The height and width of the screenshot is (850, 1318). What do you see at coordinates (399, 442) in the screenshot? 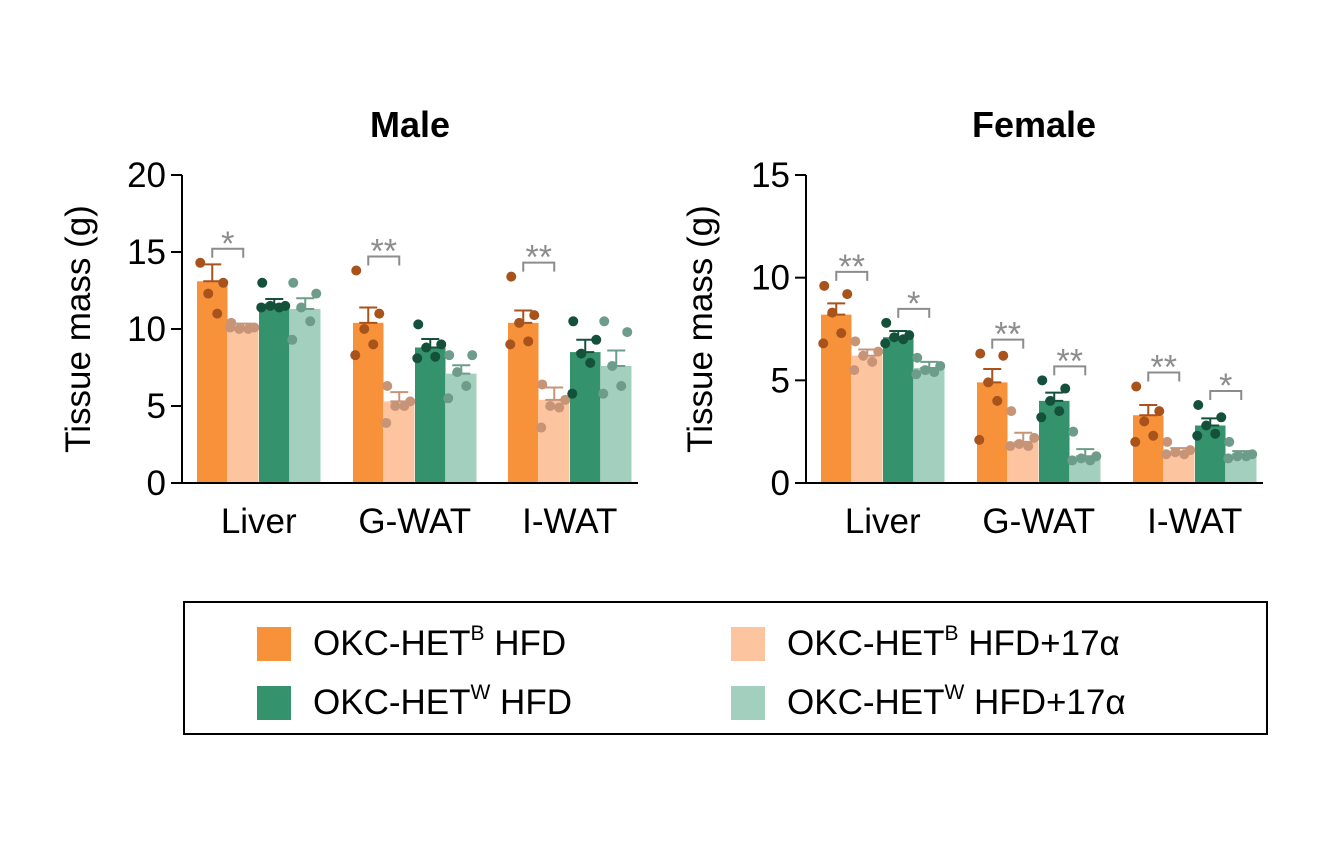
I see `bar-b_hfd_17a-g-wat` at bounding box center [399, 442].